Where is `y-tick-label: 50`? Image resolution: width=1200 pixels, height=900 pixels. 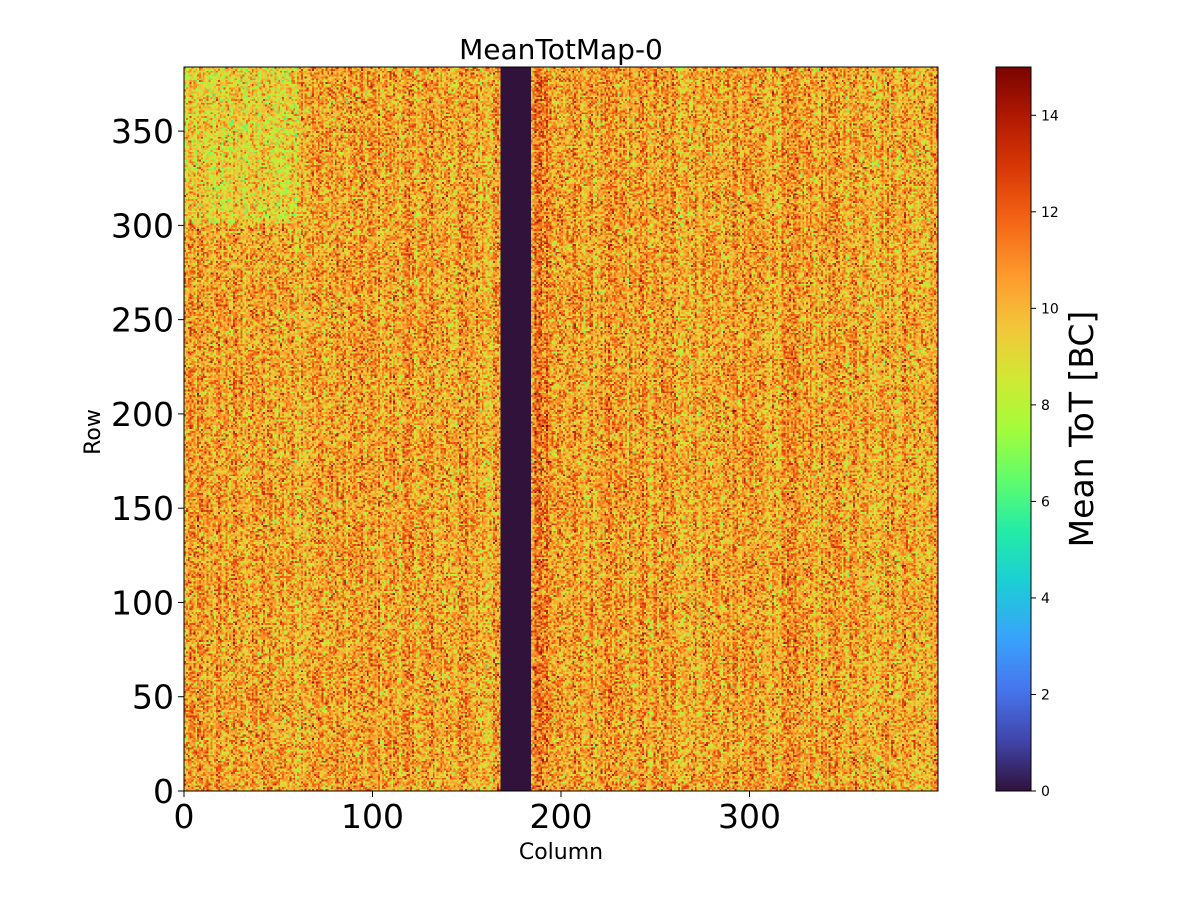 y-tick-label: 50 is located at coordinates (153, 697).